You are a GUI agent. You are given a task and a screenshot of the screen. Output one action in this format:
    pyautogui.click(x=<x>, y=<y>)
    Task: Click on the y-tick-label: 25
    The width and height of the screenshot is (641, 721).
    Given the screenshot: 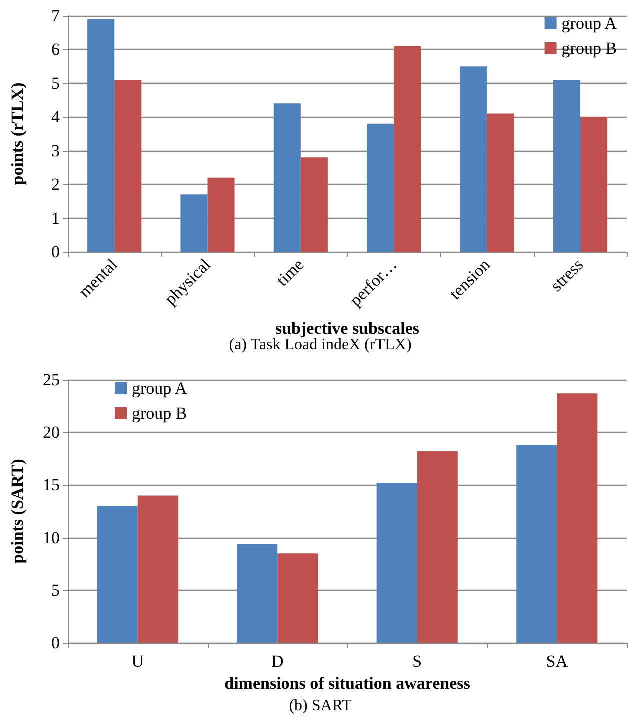 What is the action you would take?
    pyautogui.click(x=51, y=380)
    